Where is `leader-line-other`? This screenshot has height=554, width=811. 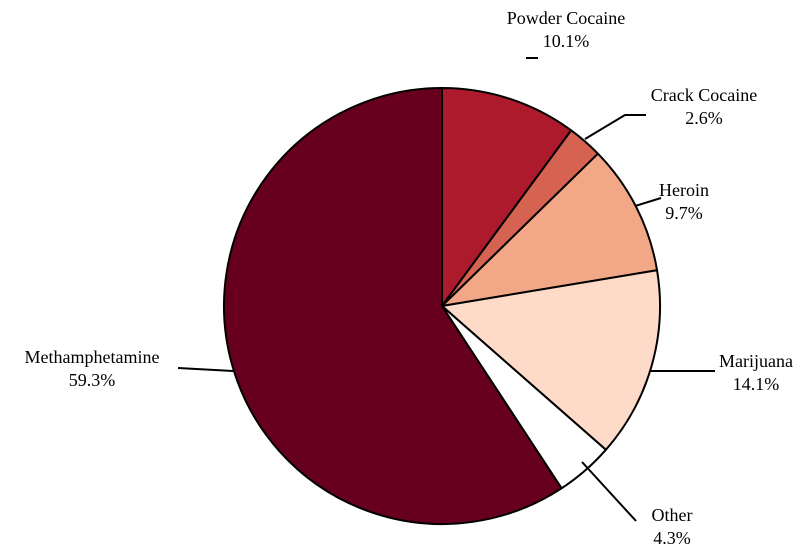
leader-line-other is located at coordinates (609, 491).